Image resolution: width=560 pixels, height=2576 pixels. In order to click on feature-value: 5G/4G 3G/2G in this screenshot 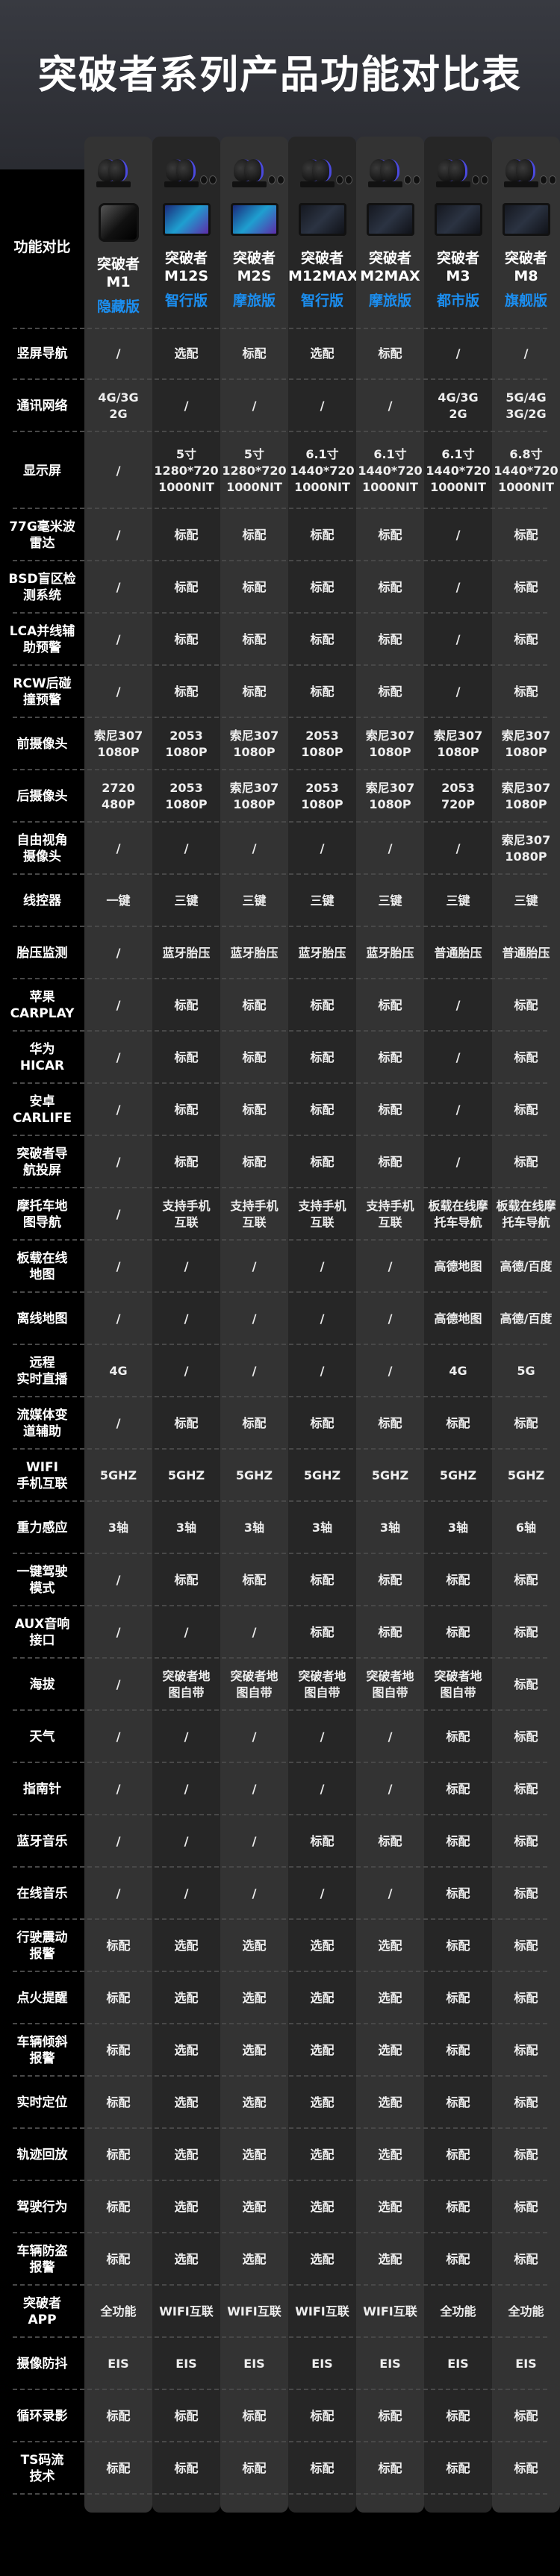, I will do `click(526, 406)`.